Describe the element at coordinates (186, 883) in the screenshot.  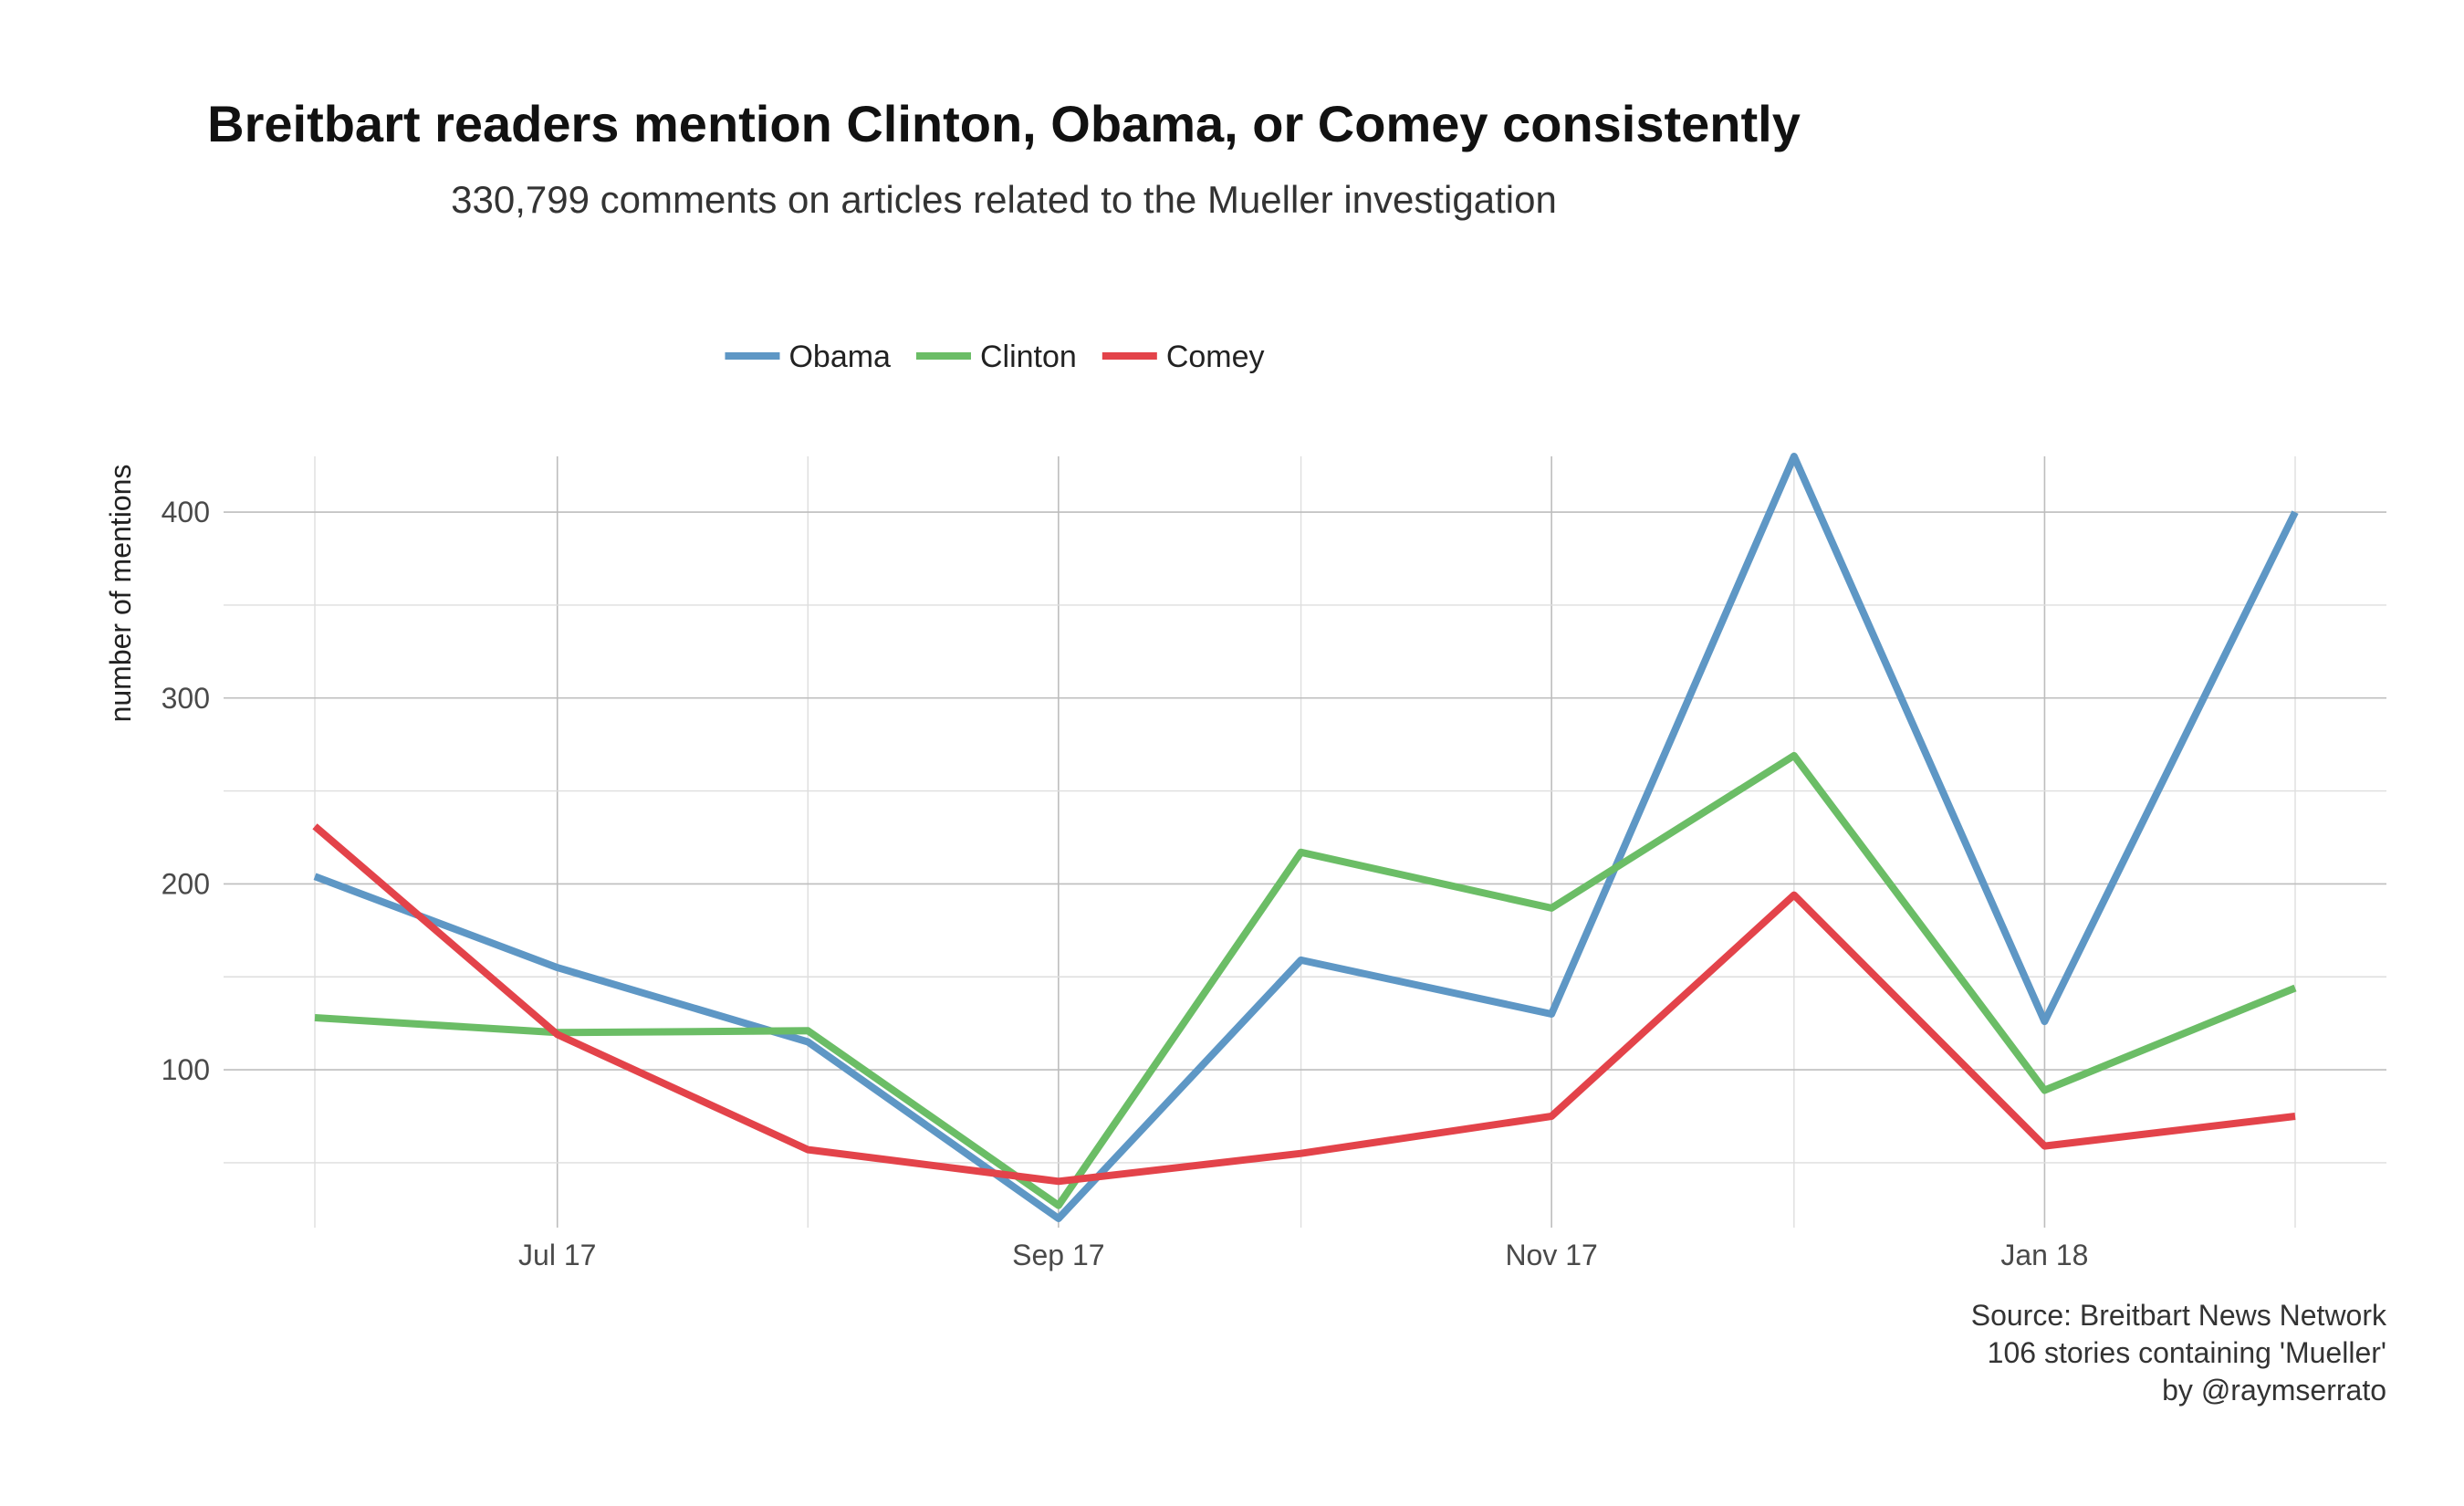
I see `y-tick-label: 200` at that location.